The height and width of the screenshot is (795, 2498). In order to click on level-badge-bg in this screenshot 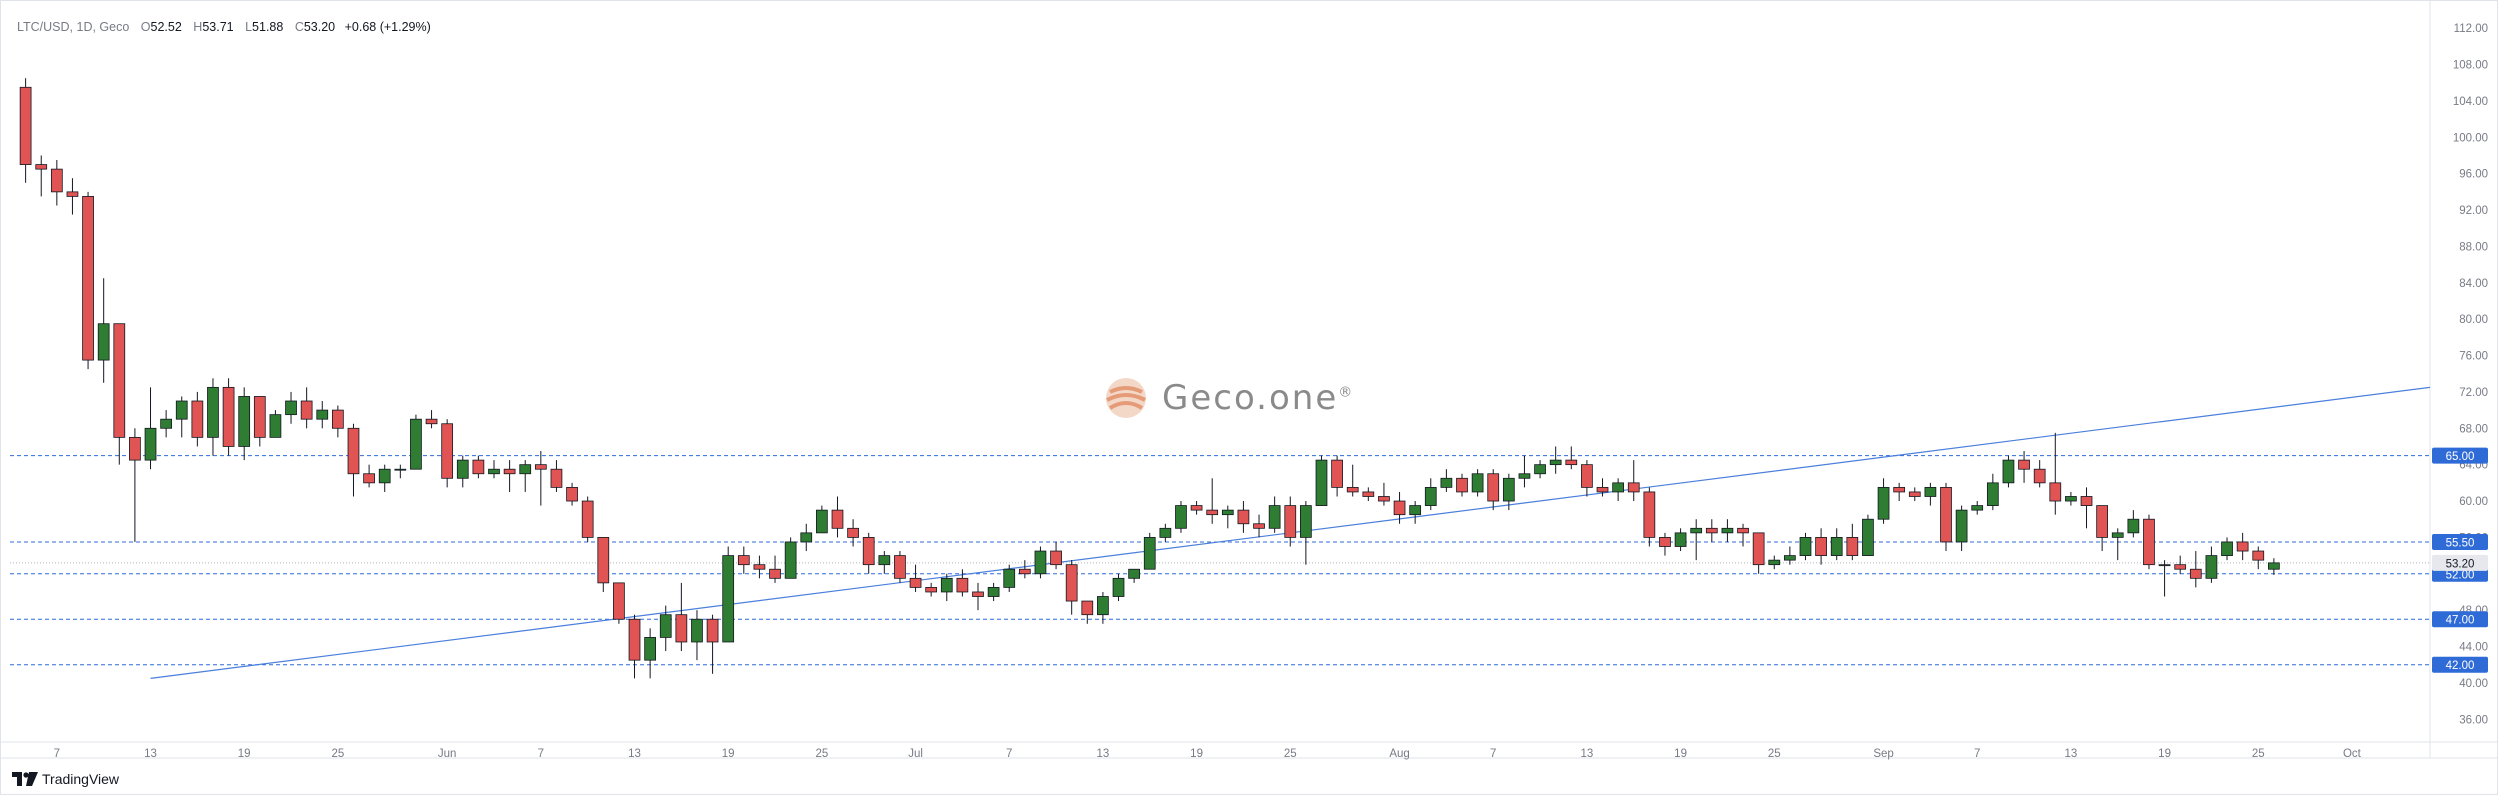, I will do `click(2460, 664)`.